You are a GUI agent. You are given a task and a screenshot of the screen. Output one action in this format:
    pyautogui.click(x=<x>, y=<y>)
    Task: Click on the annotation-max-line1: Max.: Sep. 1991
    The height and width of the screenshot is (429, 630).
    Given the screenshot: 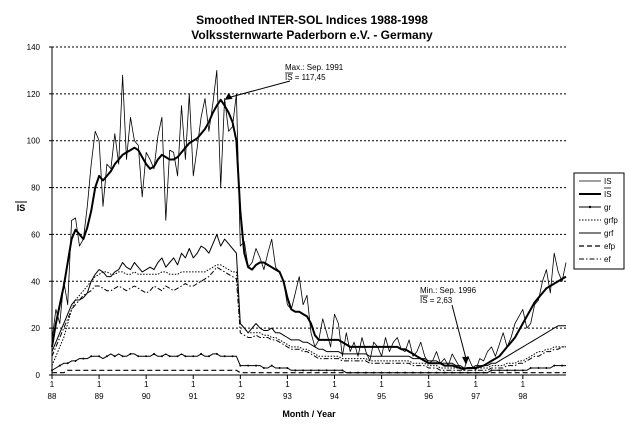 What is the action you would take?
    pyautogui.click(x=314, y=67)
    